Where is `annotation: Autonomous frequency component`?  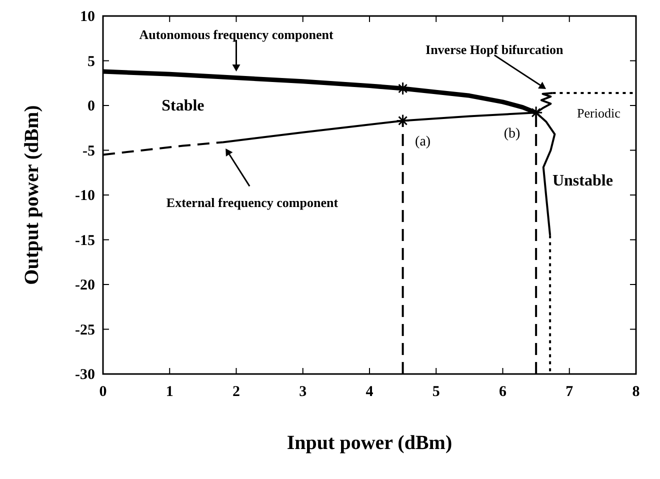
annotation: Autonomous frequency component is located at coordinates (236, 34).